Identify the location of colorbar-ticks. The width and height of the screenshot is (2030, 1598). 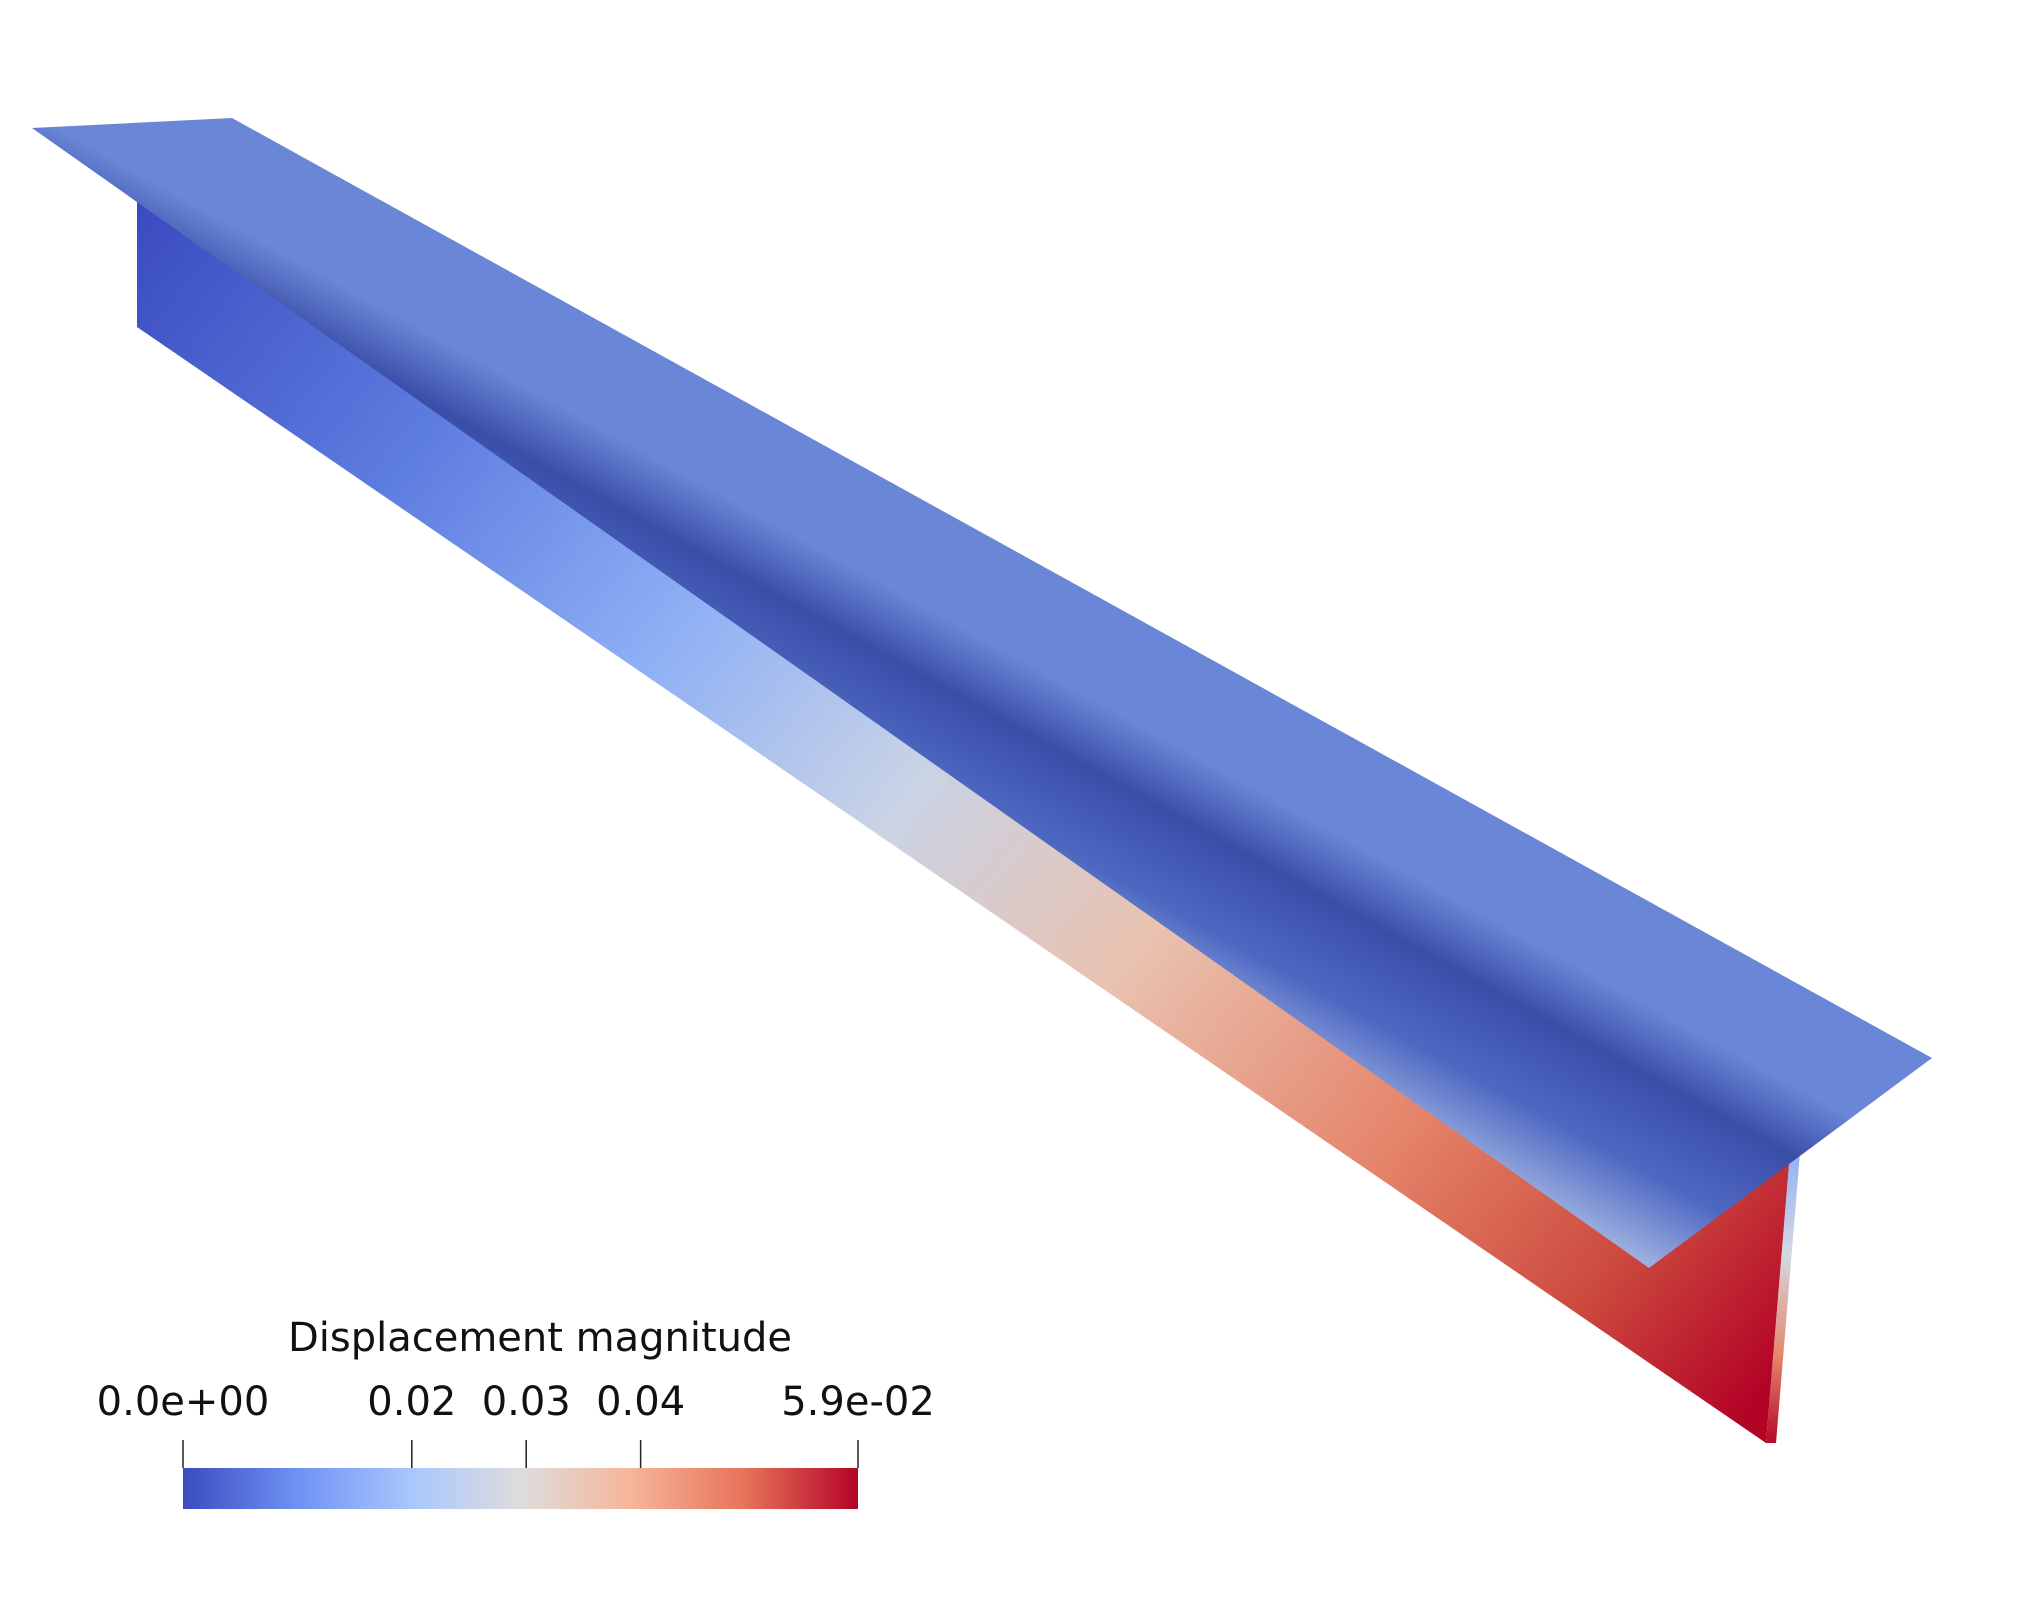
(520, 1454).